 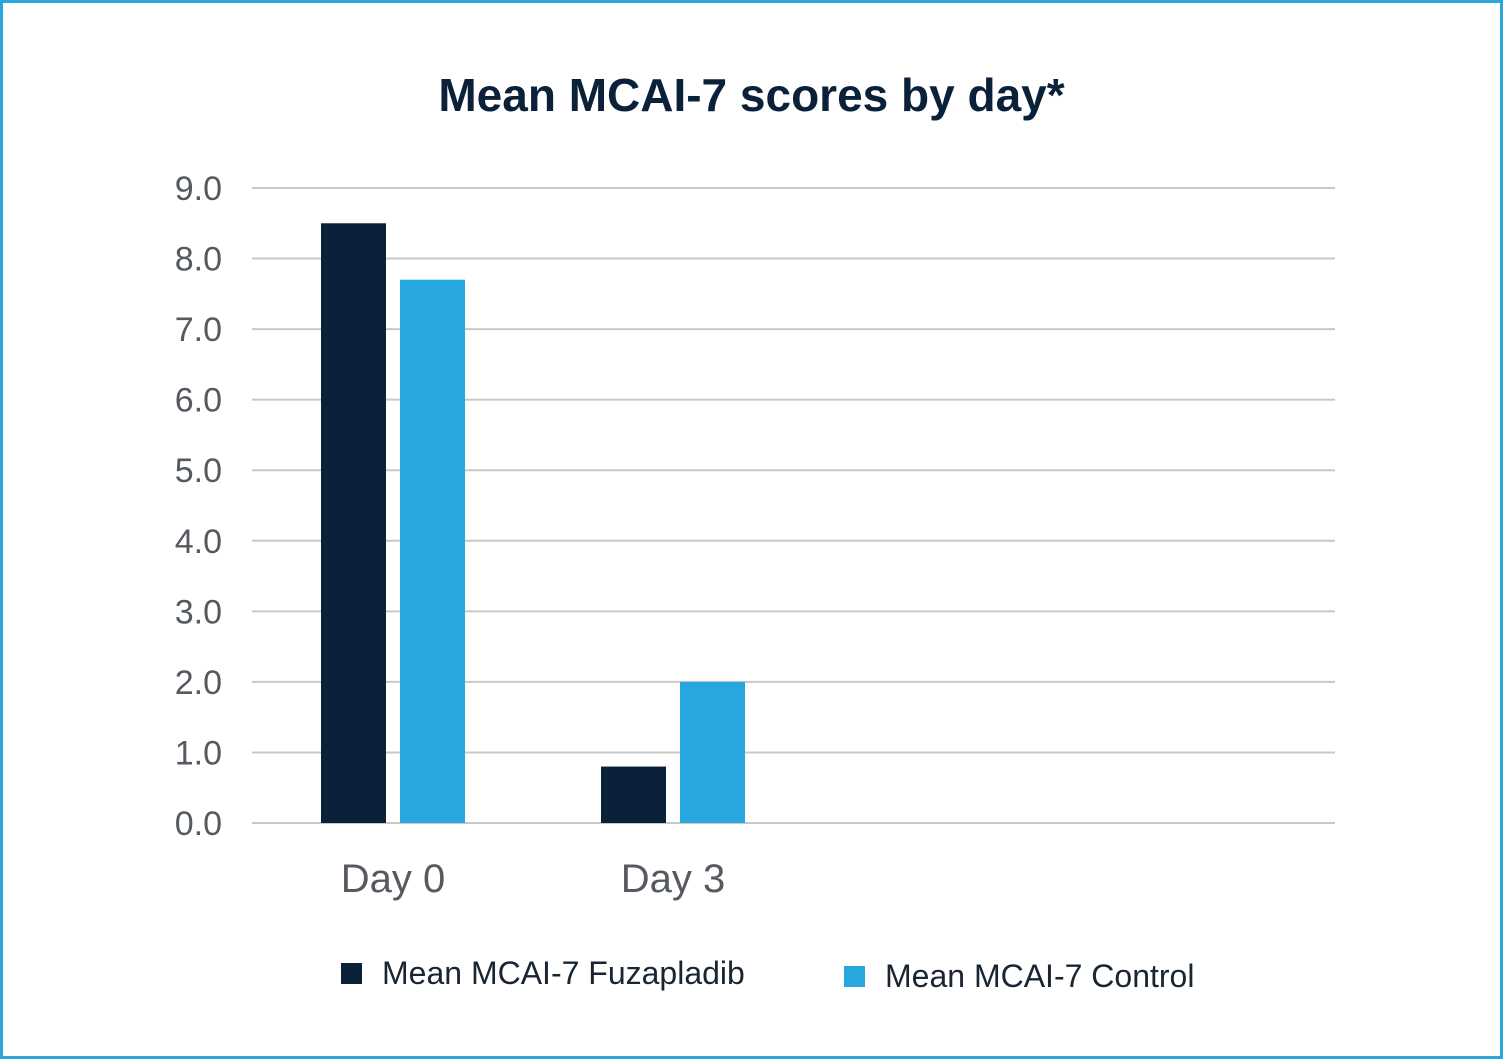 What do you see at coordinates (854, 976) in the screenshot?
I see `legend-swatch-control` at bounding box center [854, 976].